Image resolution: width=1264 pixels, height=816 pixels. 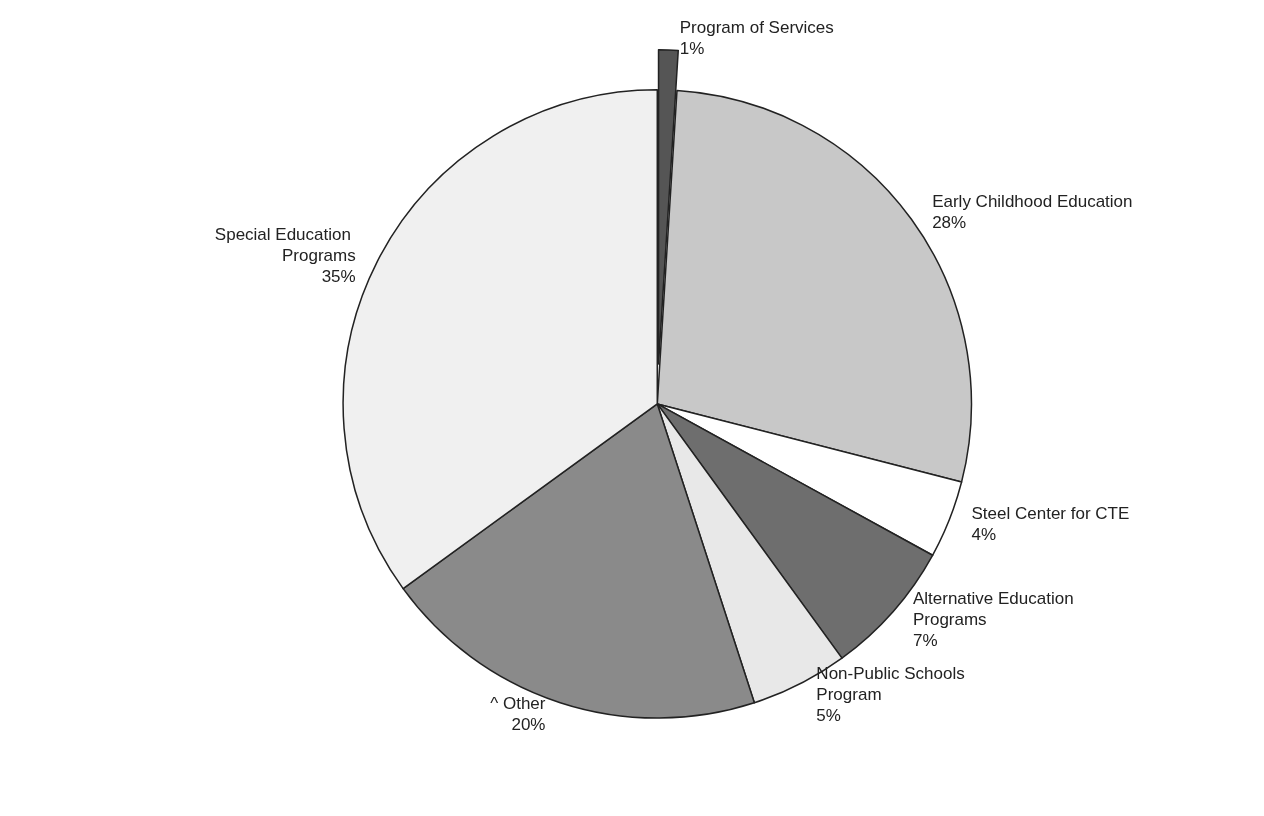 What do you see at coordinates (338, 277) in the screenshot?
I see `data-label: 35%` at bounding box center [338, 277].